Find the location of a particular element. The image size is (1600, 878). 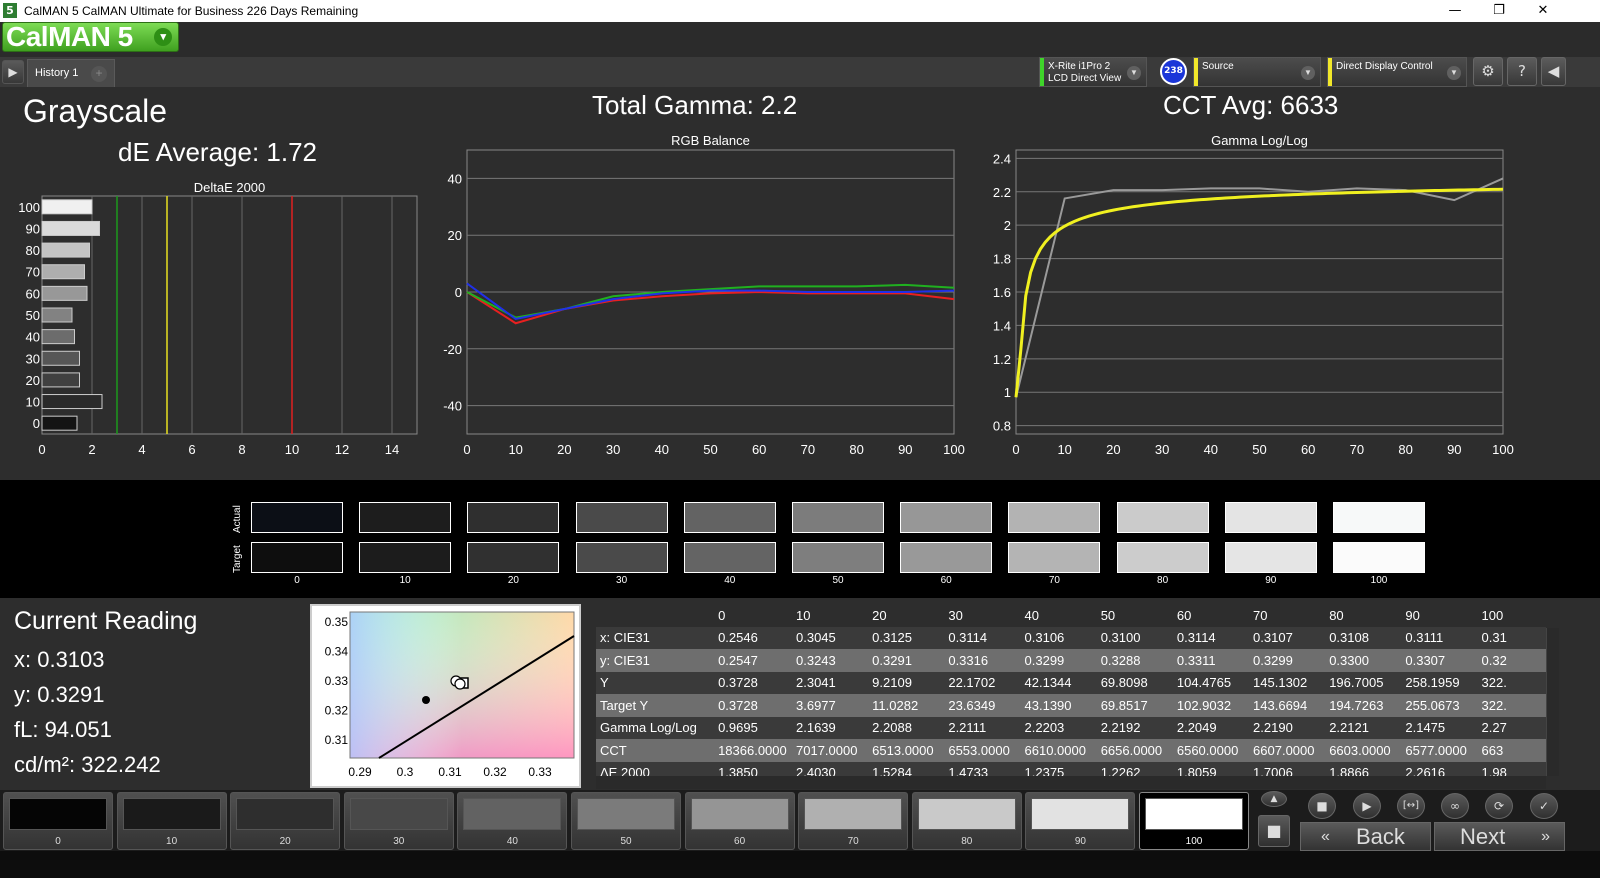

swatch-level-label: 20 is located at coordinates (513, 580).